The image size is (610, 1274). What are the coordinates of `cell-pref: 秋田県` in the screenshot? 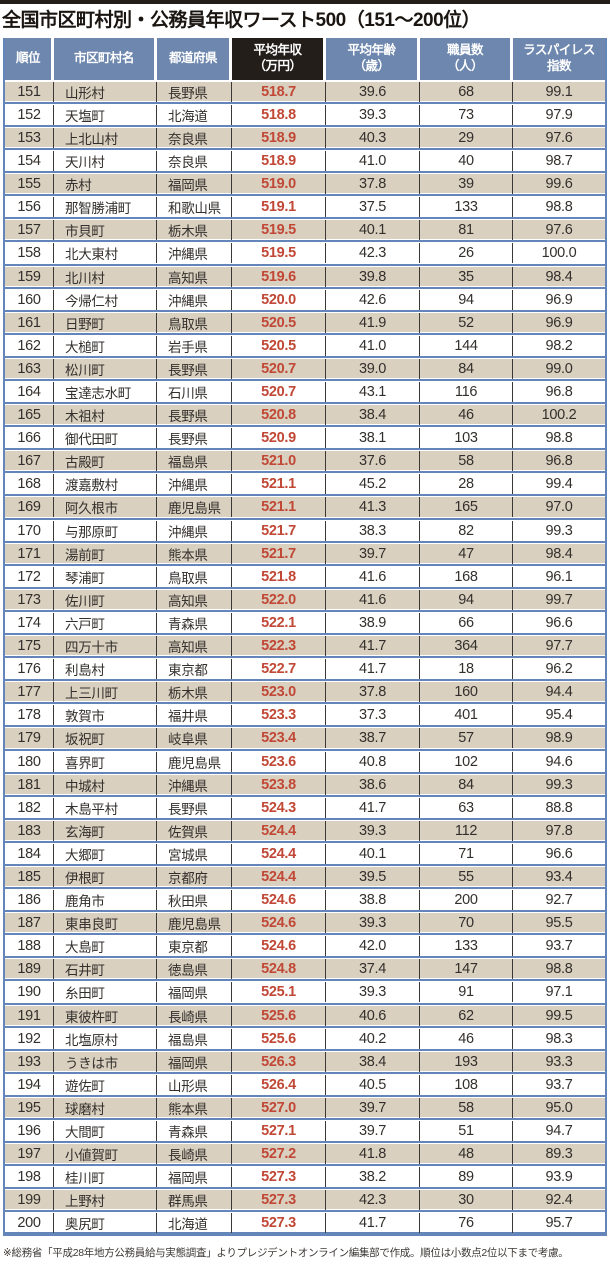 It's located at (194, 900).